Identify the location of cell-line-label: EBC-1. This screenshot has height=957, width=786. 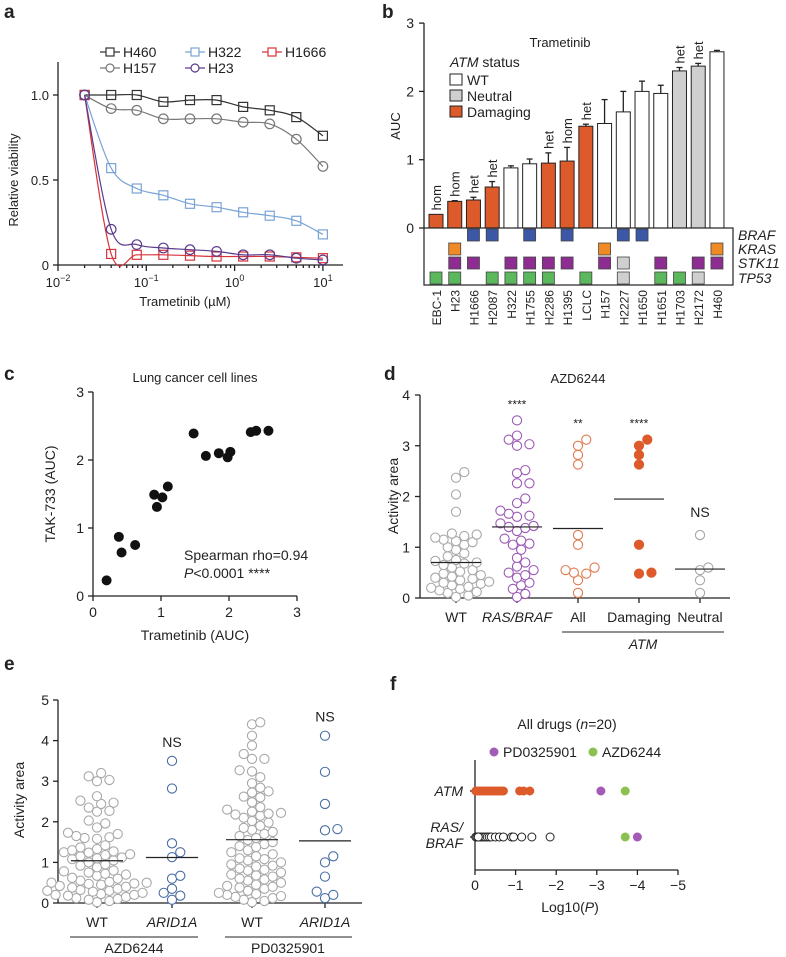
(437, 308).